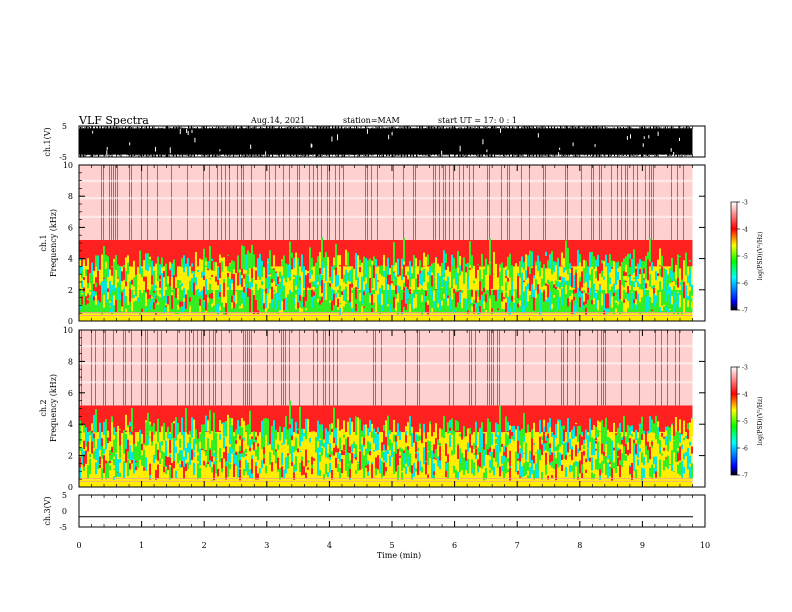 Image resolution: width=792 pixels, height=612 pixels. What do you see at coordinates (745, 449) in the screenshot?
I see `ch2-cb-label-3: -6` at bounding box center [745, 449].